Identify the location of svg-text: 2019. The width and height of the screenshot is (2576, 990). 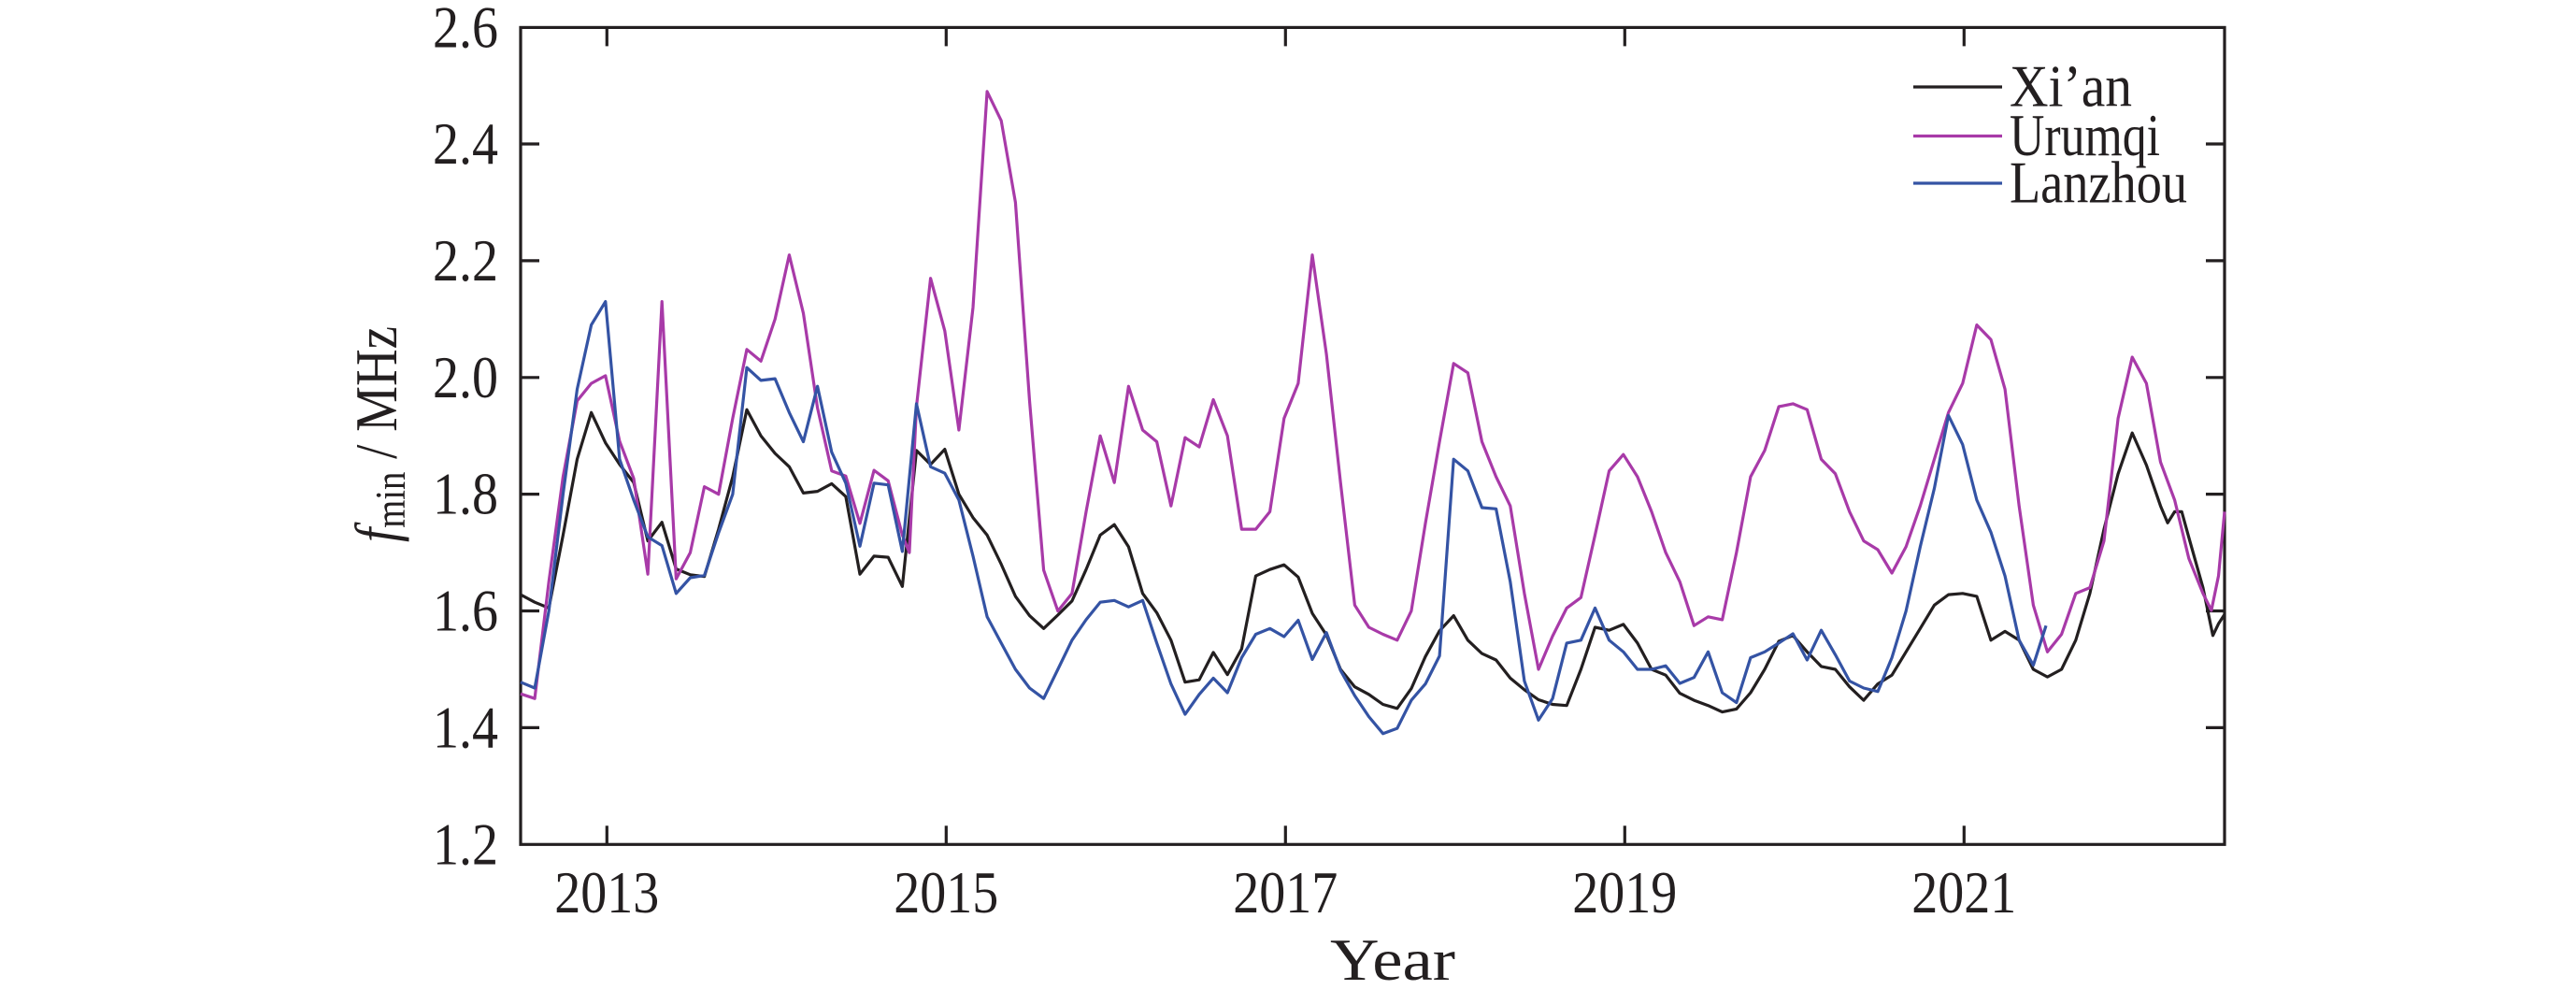
(1624, 892).